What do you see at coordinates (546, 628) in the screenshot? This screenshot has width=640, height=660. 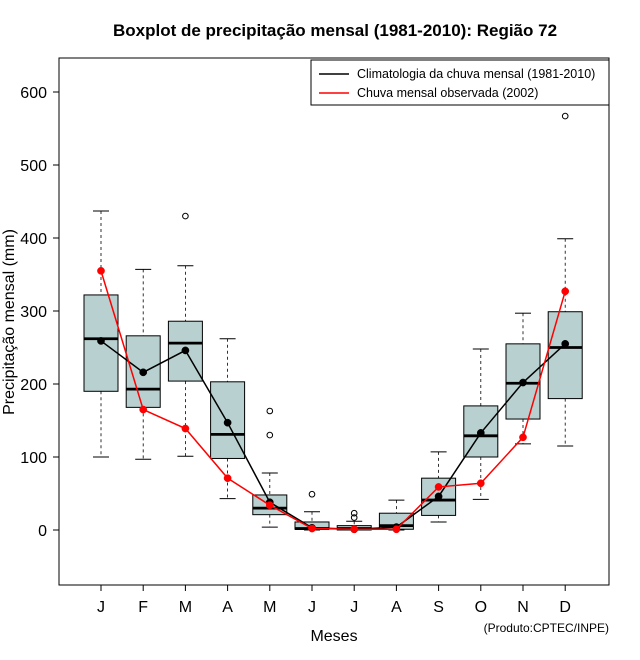 I see `credit-text: (Produto:CPTEC/INPE)` at bounding box center [546, 628].